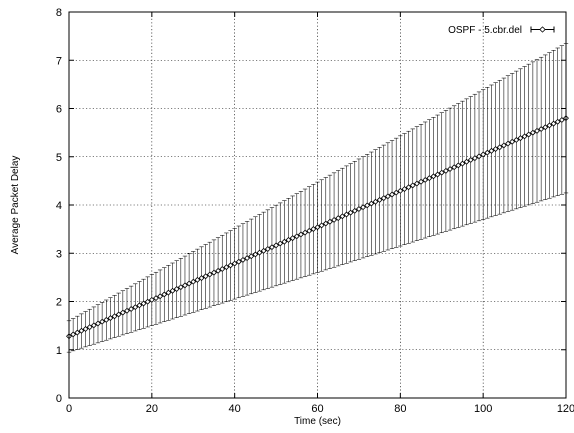  I want to click on legend-key, so click(542, 29).